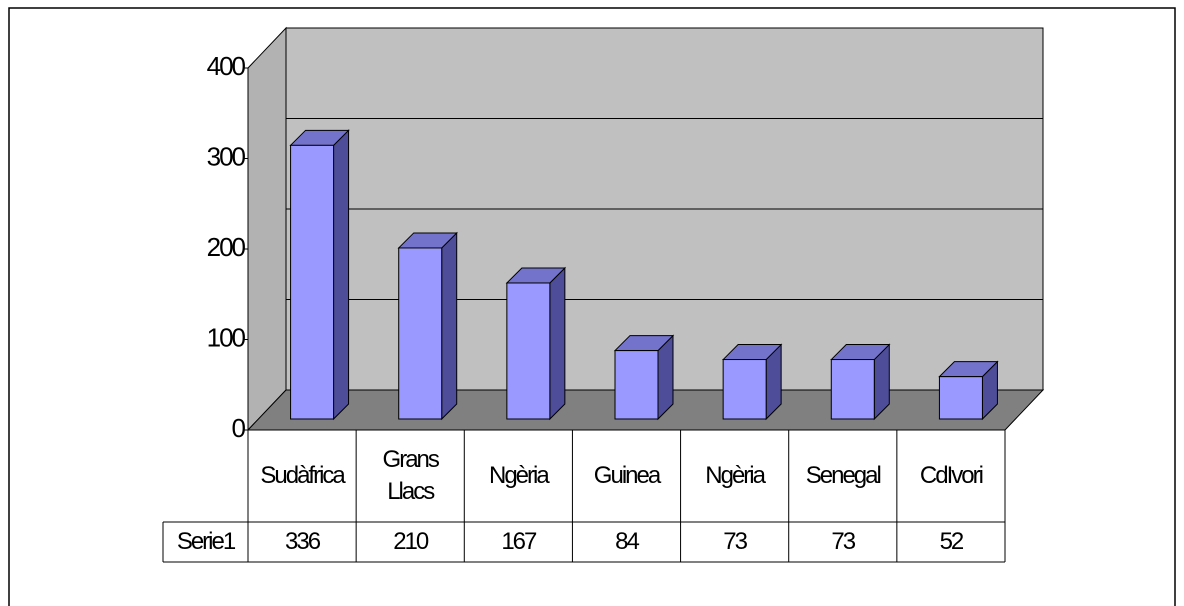 This screenshot has height=606, width=1184. I want to click on y-tick-label: 400, so click(226, 66).